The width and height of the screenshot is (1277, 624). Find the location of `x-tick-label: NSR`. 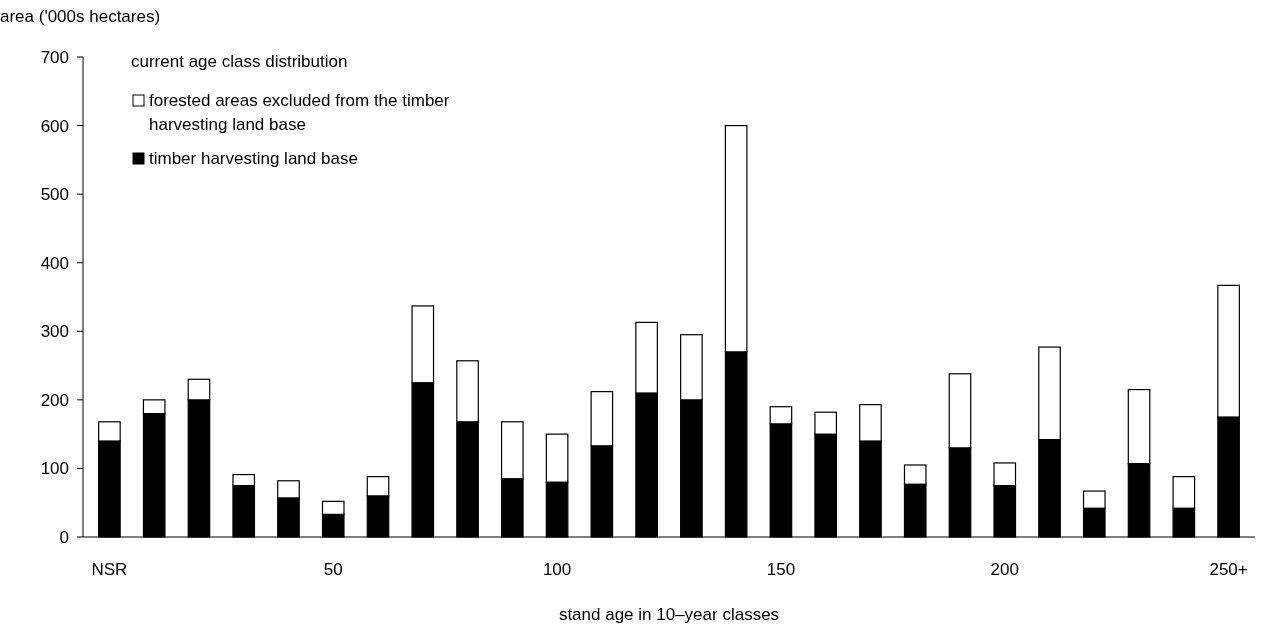

x-tick-label: NSR is located at coordinates (109, 569).